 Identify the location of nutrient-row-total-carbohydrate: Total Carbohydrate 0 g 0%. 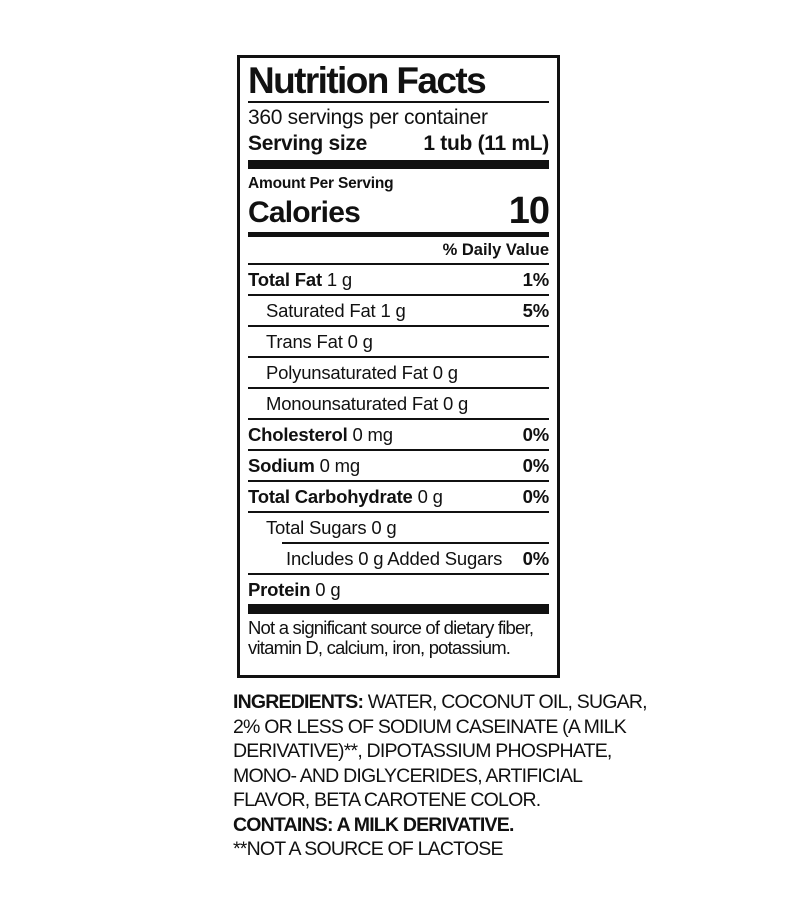
(398, 496).